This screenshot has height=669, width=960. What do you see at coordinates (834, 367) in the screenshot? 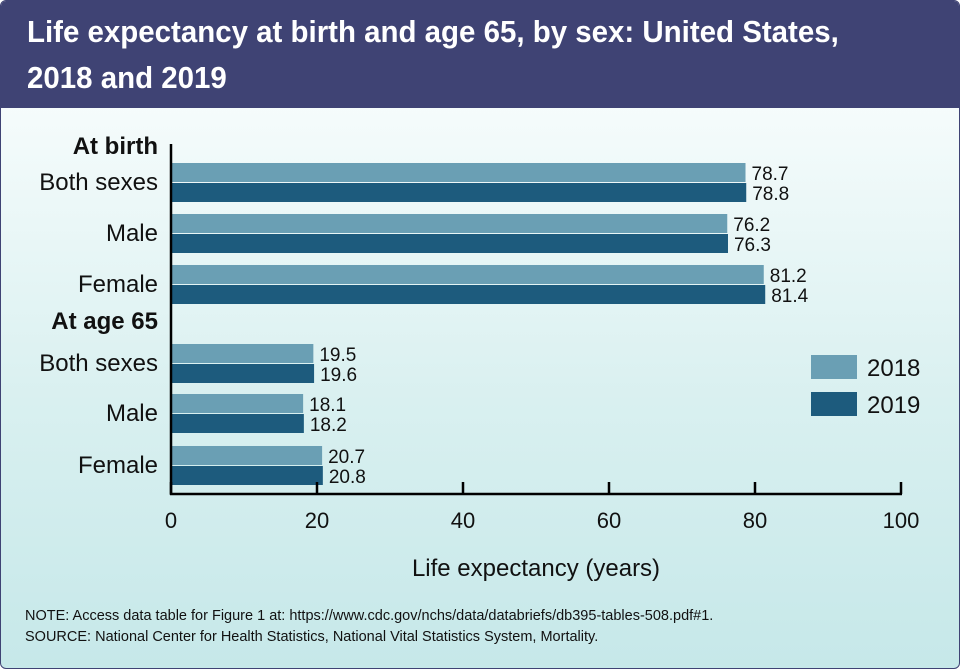
I see `legend-swatch-2018` at bounding box center [834, 367].